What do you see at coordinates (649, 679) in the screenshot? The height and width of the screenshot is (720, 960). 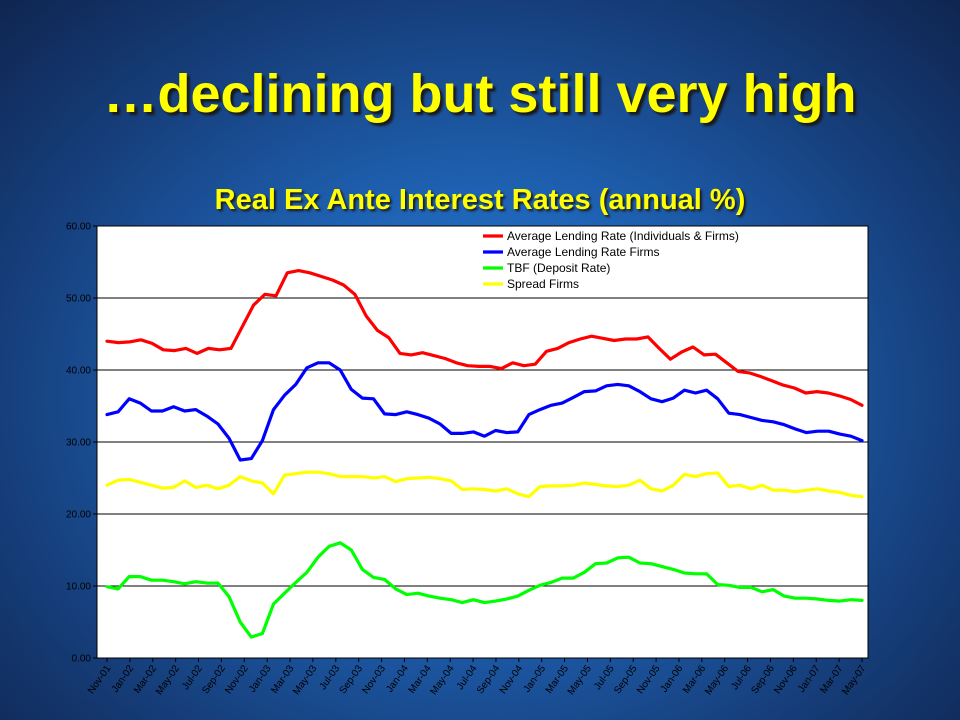 I see `x-tick-label: Nov-05` at bounding box center [649, 679].